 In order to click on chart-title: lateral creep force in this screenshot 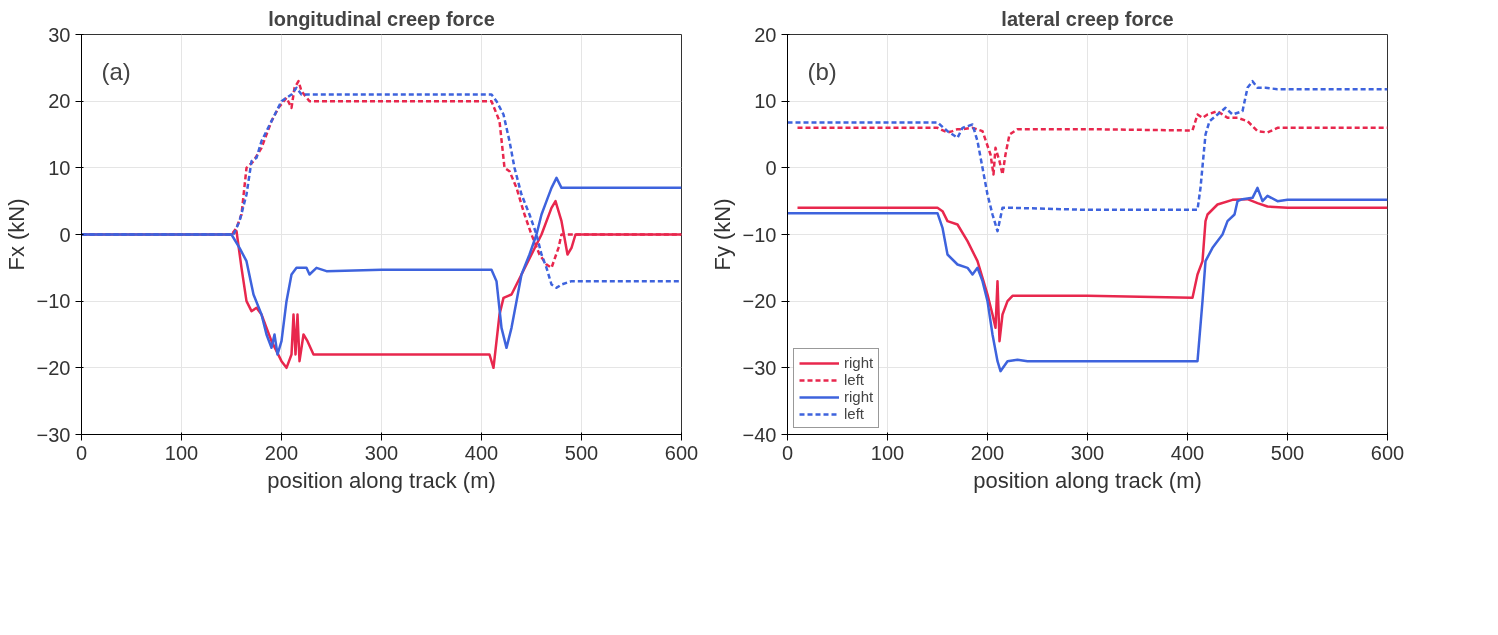, I will do `click(1087, 18)`.